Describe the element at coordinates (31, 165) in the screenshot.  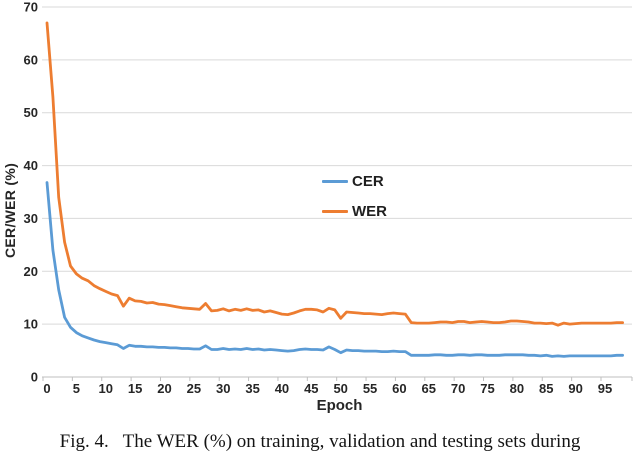
I see `y-tick-label: 40` at that location.